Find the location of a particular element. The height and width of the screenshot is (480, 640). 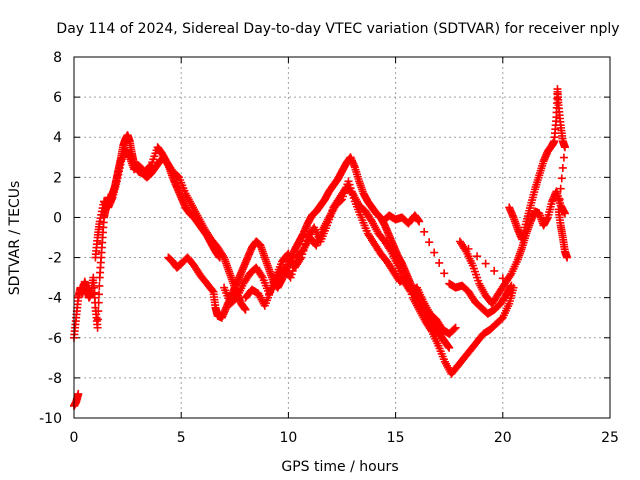

y-tick-label: -4 is located at coordinates (55, 299).